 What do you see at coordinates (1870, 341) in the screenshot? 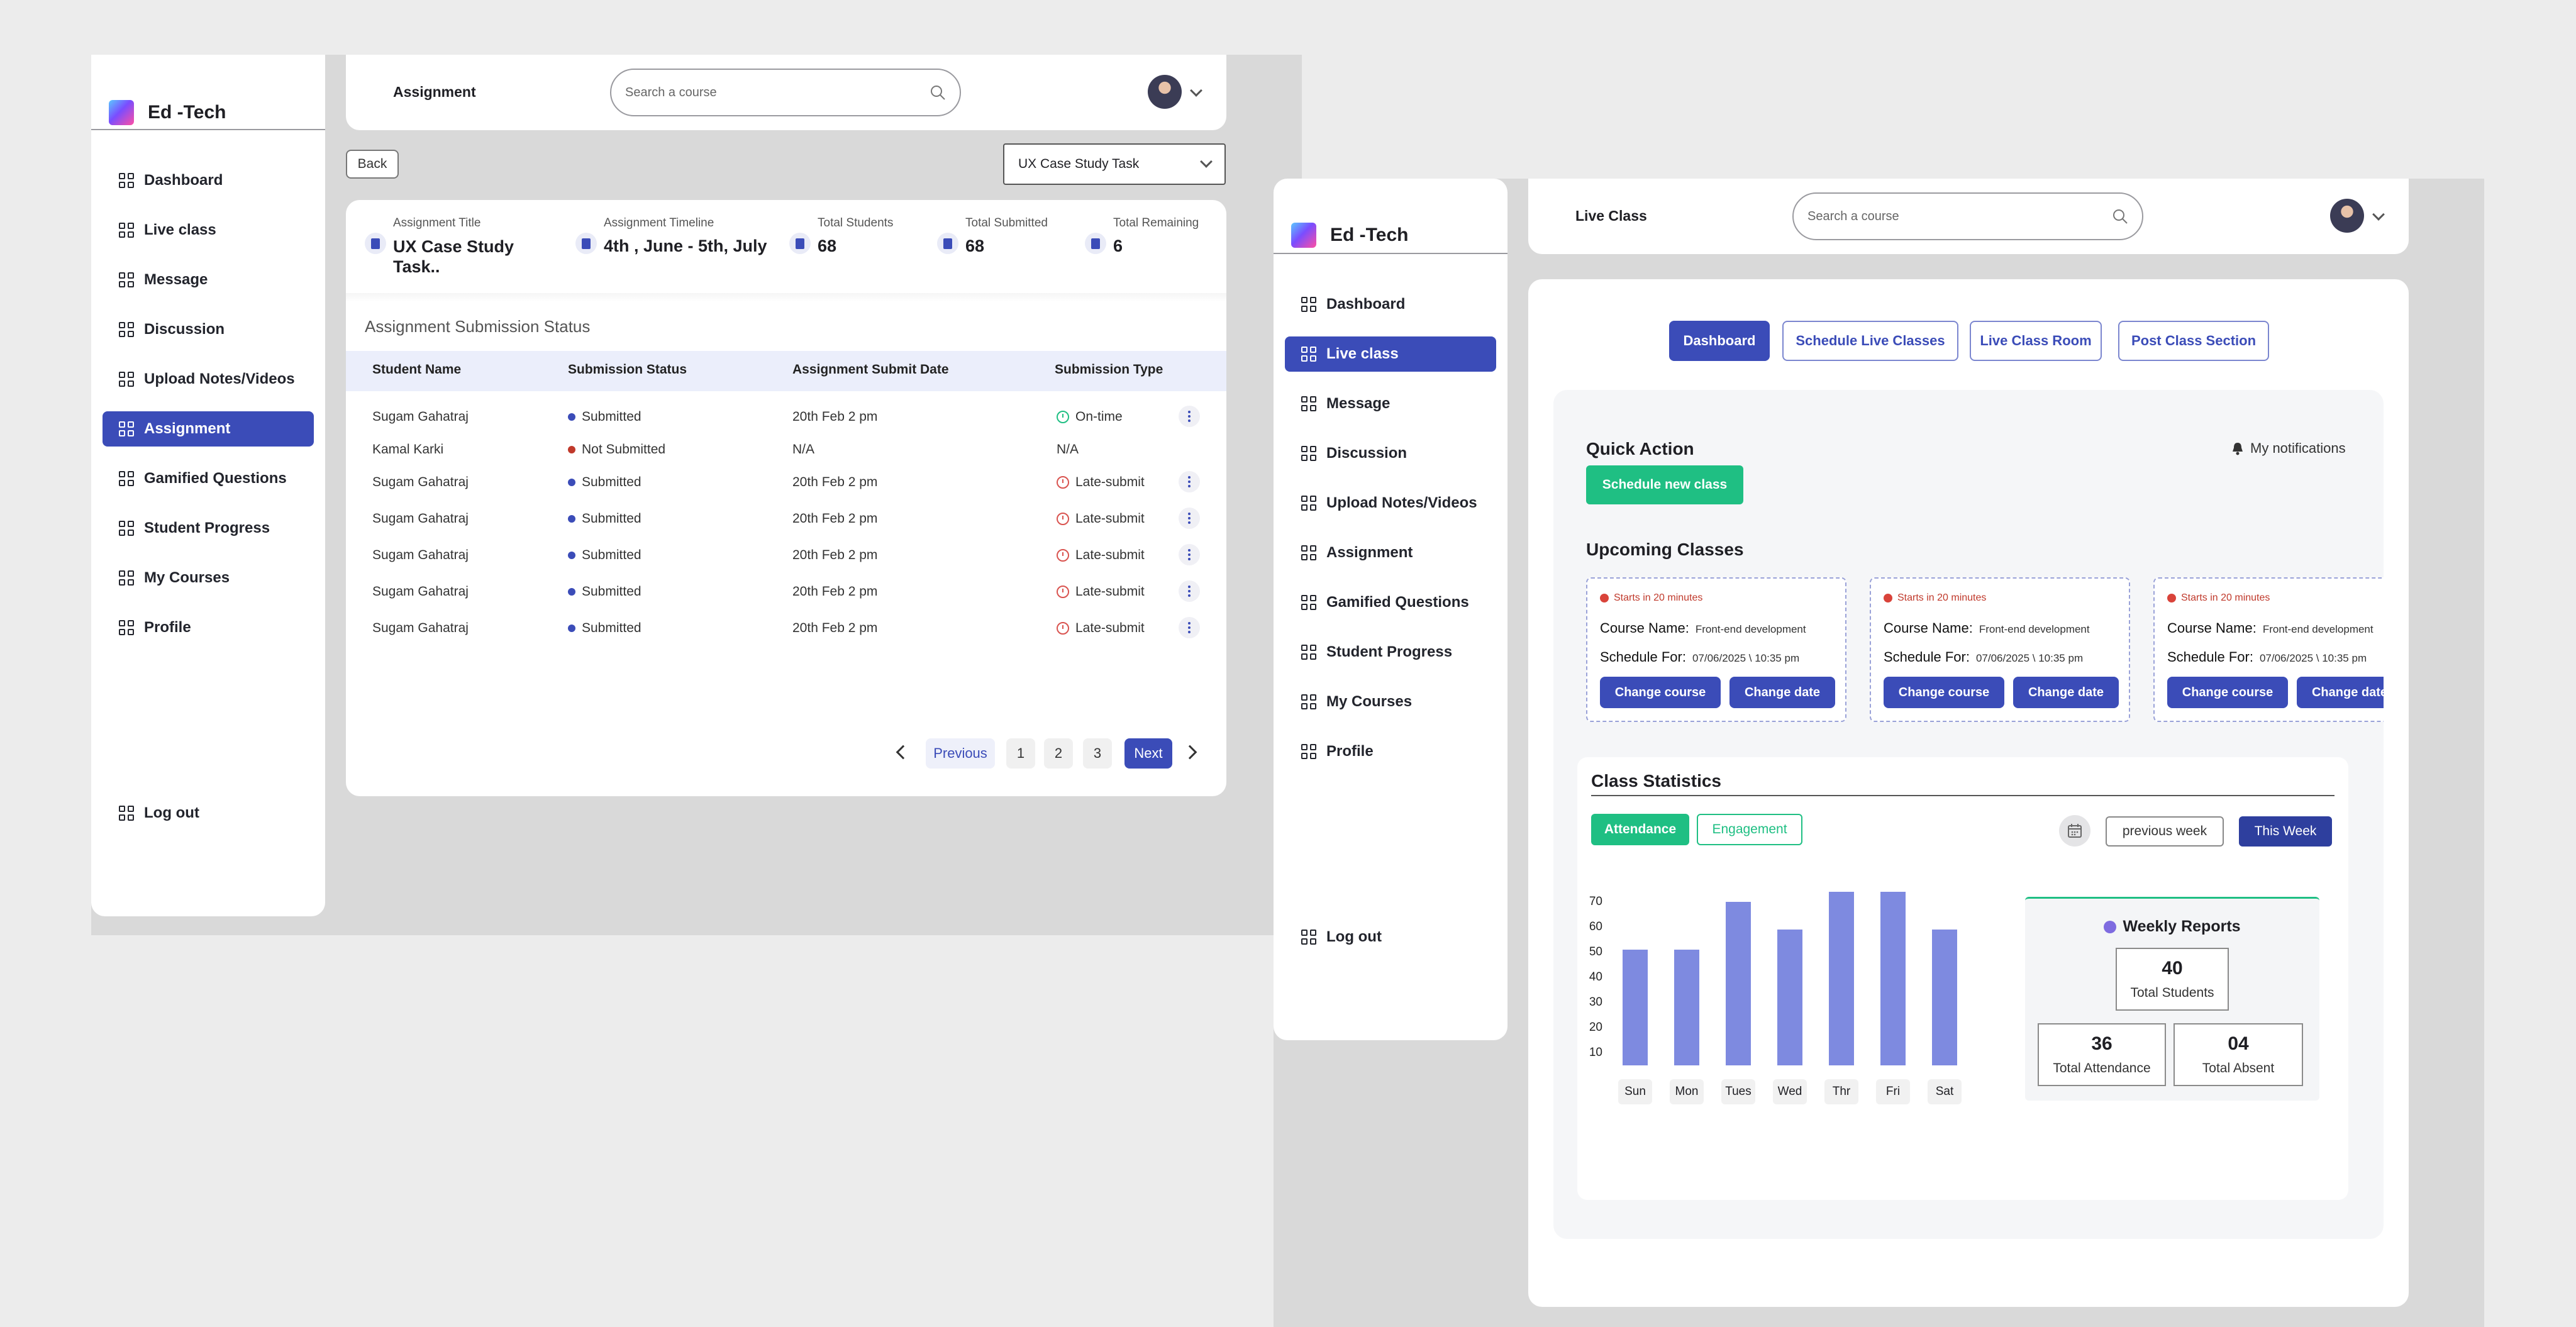
I see `tab-schedule-live-classes: Schedule Live Classes` at bounding box center [1870, 341].